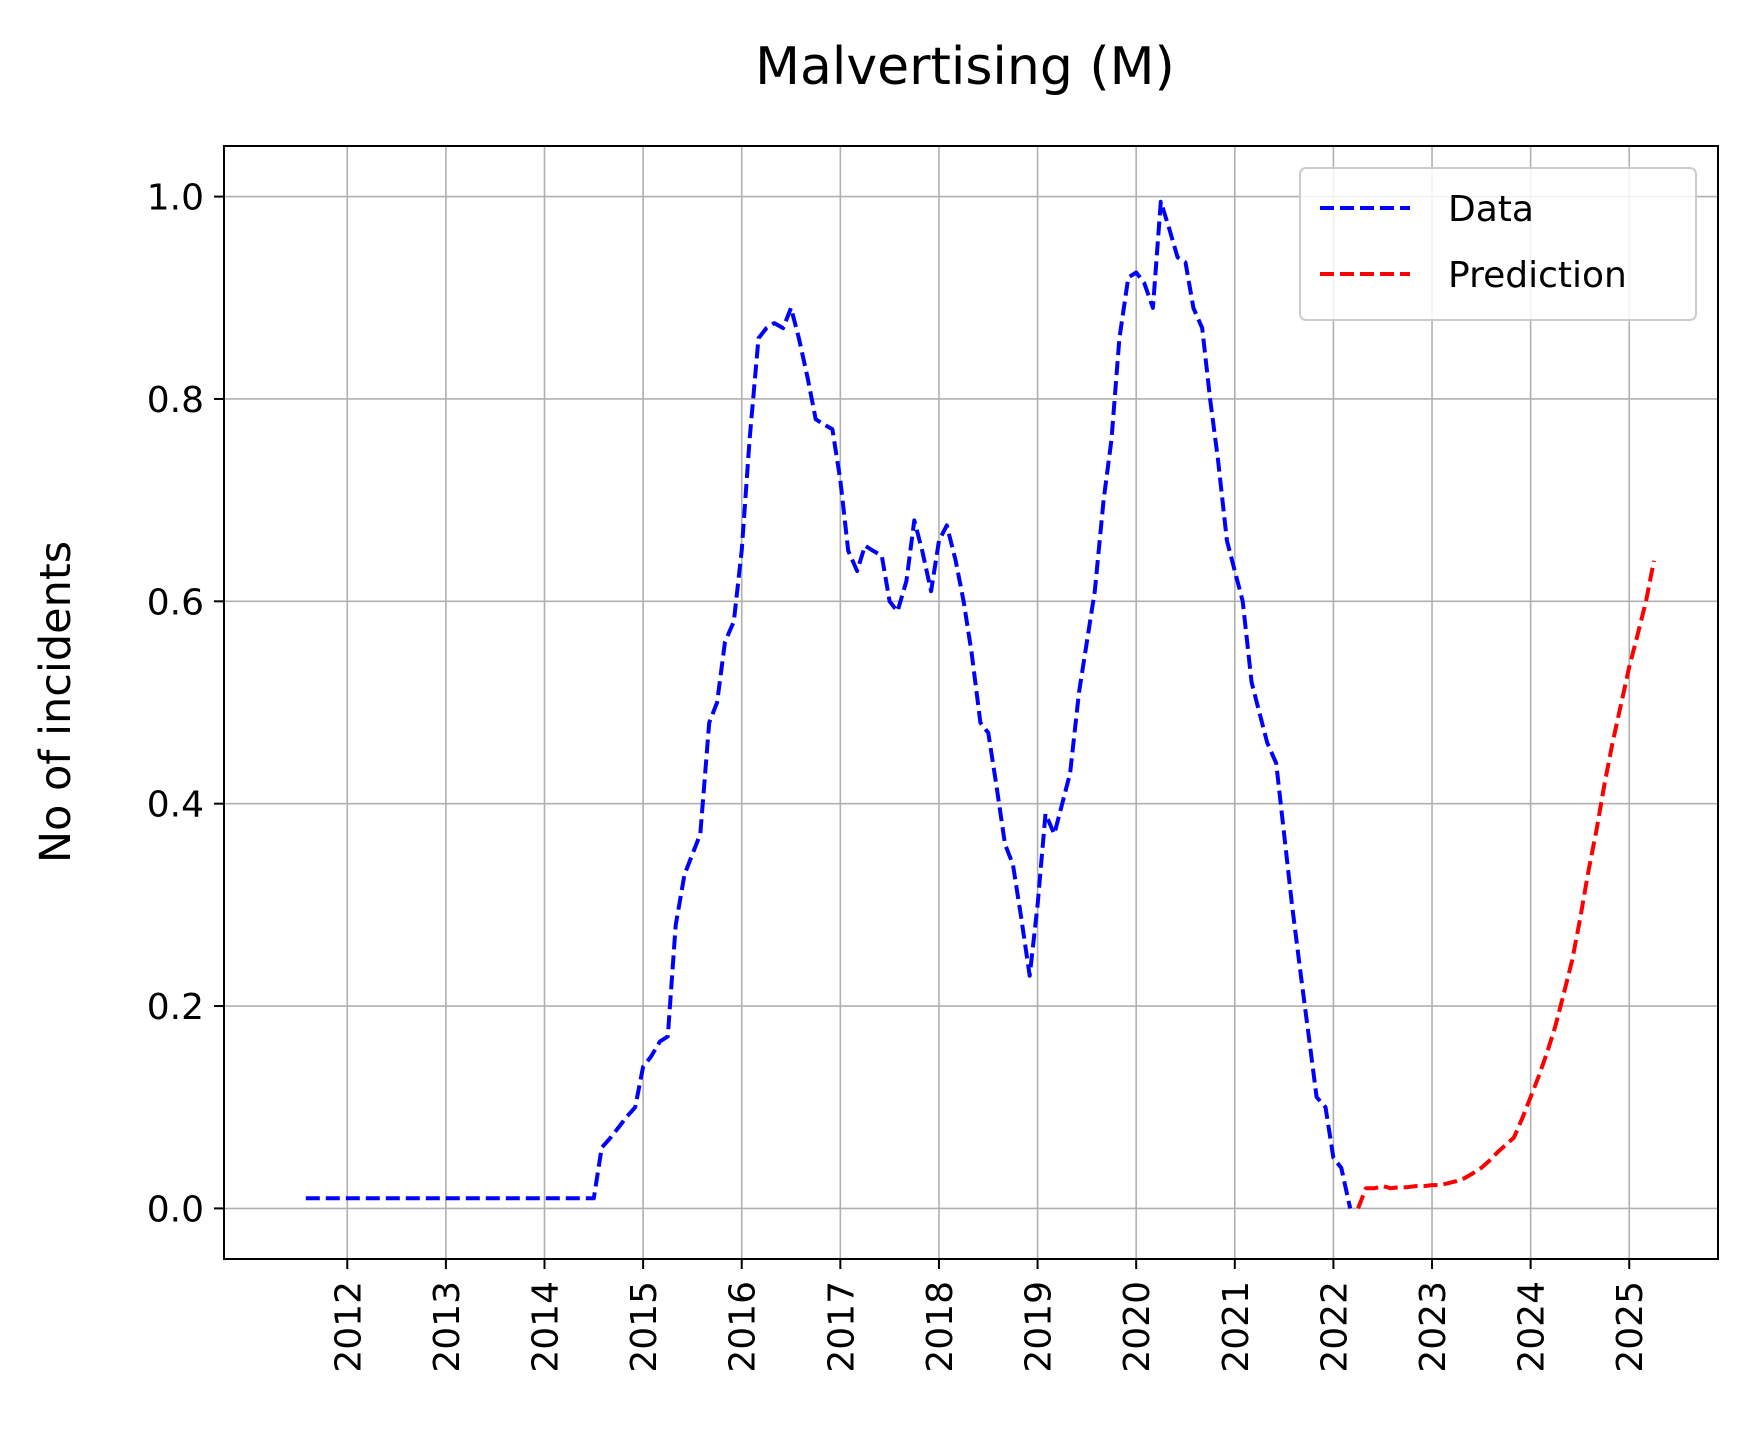 This screenshot has width=1740, height=1451. I want to click on y-tick-label: 0.4, so click(175, 805).